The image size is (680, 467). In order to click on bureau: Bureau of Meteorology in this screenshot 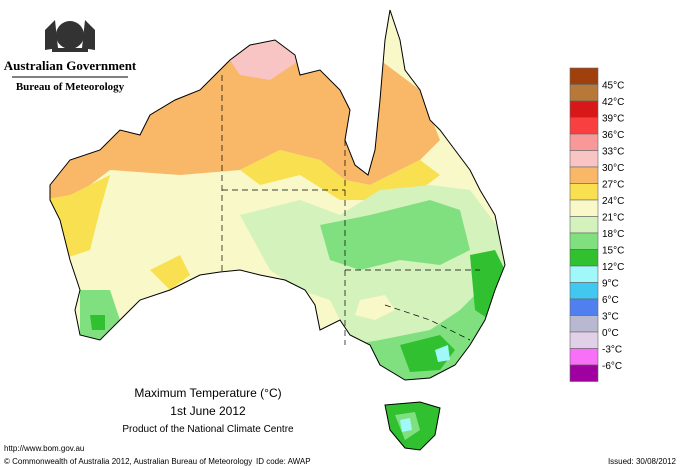, I will do `click(70, 87)`.